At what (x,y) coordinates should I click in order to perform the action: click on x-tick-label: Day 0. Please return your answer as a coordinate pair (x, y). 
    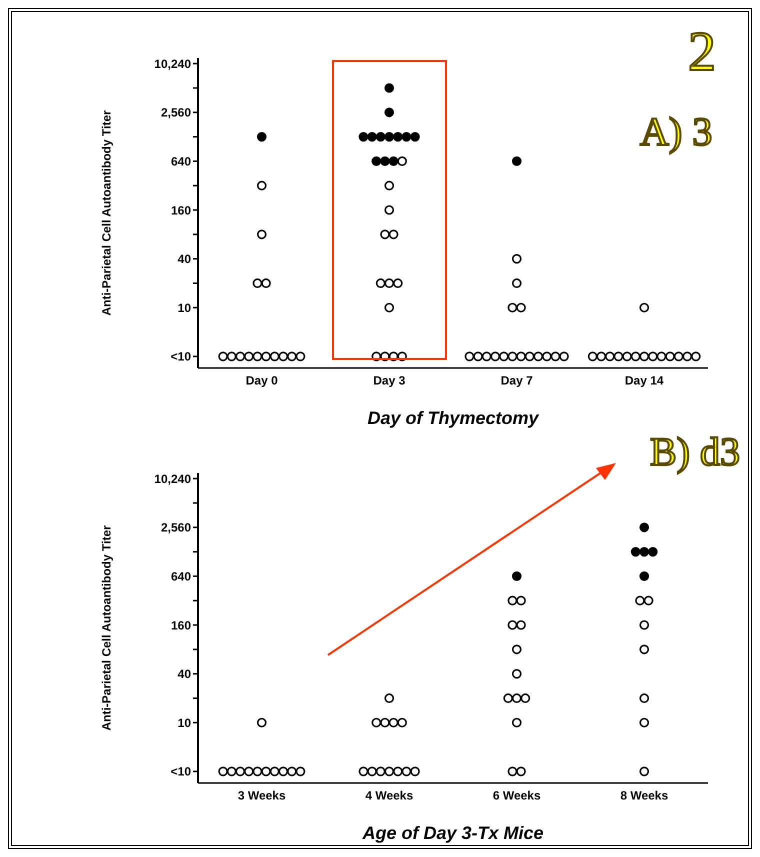
    Looking at the image, I should click on (262, 381).